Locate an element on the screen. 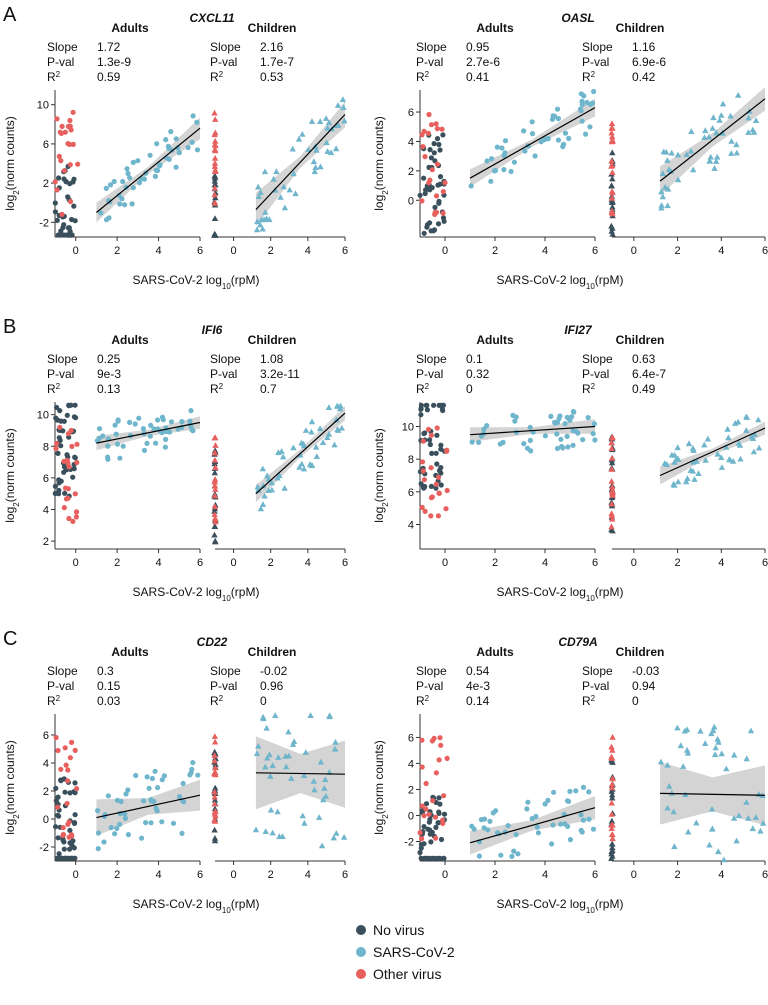 This screenshot has height=1005, width=768. x-tick-label: 6 is located at coordinates (345, 875).